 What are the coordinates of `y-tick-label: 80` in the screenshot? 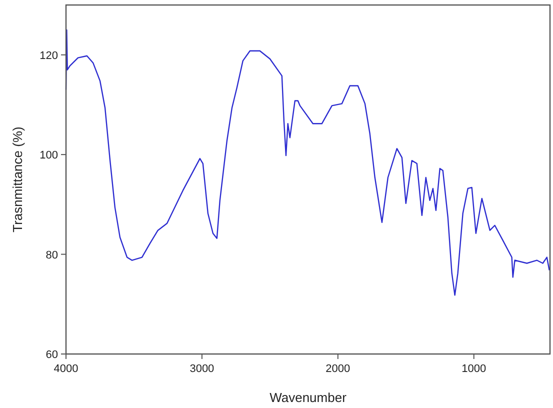 It's located at (52, 255).